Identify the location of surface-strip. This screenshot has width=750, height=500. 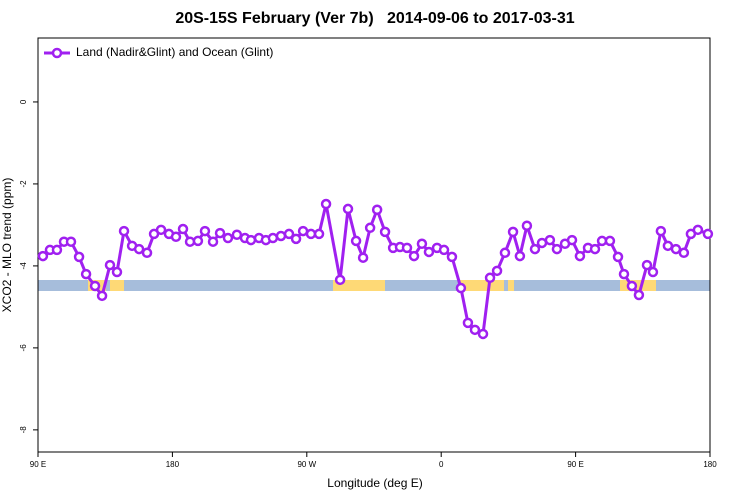
(374, 285).